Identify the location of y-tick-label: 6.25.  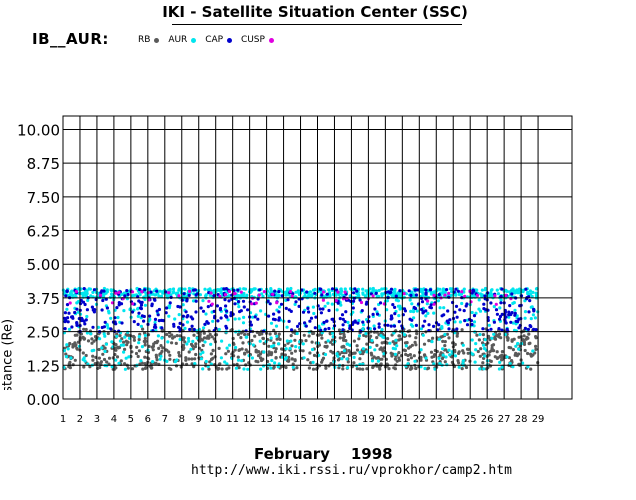
(43, 232).